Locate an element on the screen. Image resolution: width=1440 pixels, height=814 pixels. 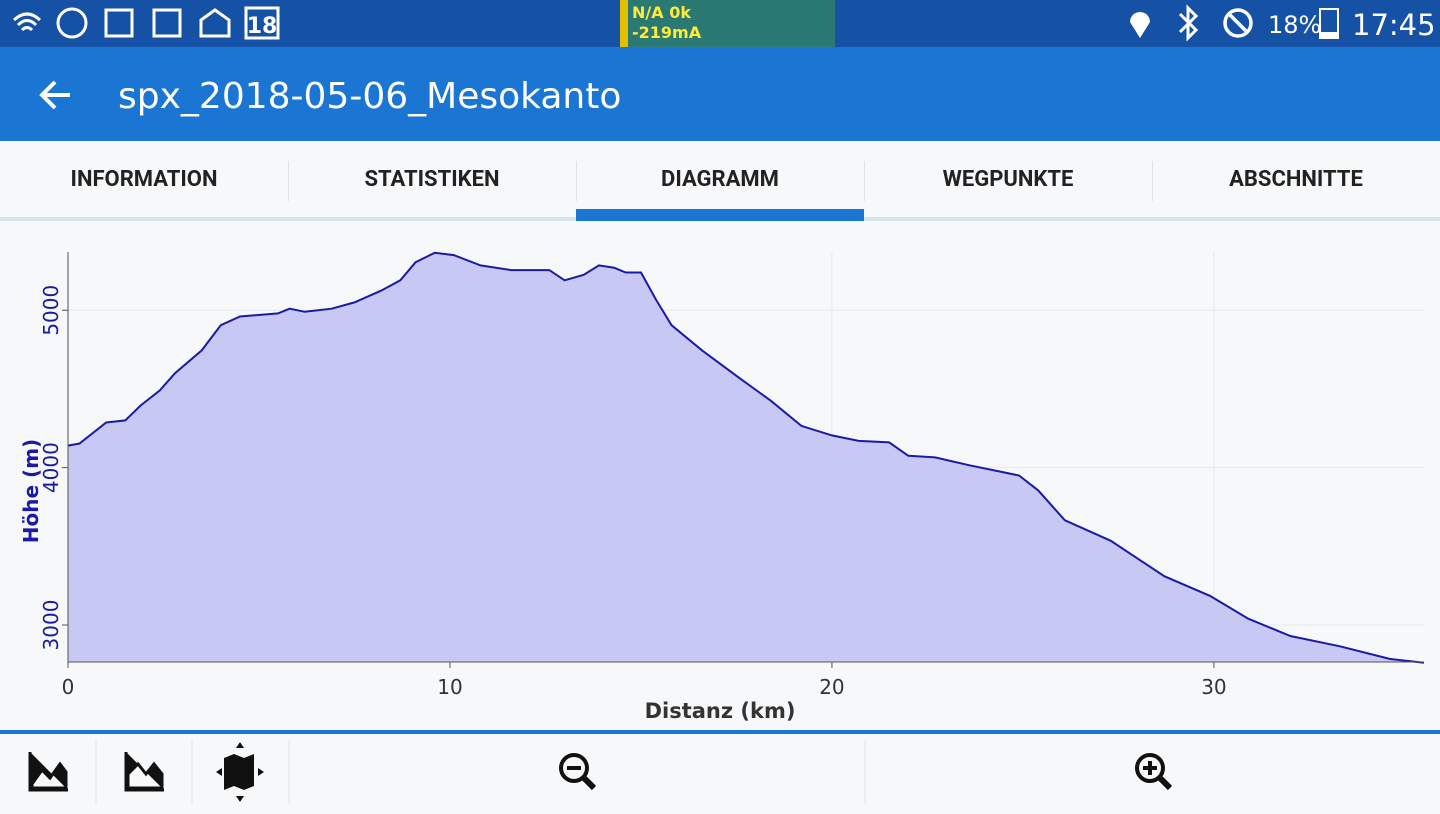
status-bar: 18 N/A 0k -219mA system_server 18% 17:45 is located at coordinates (720, 33).